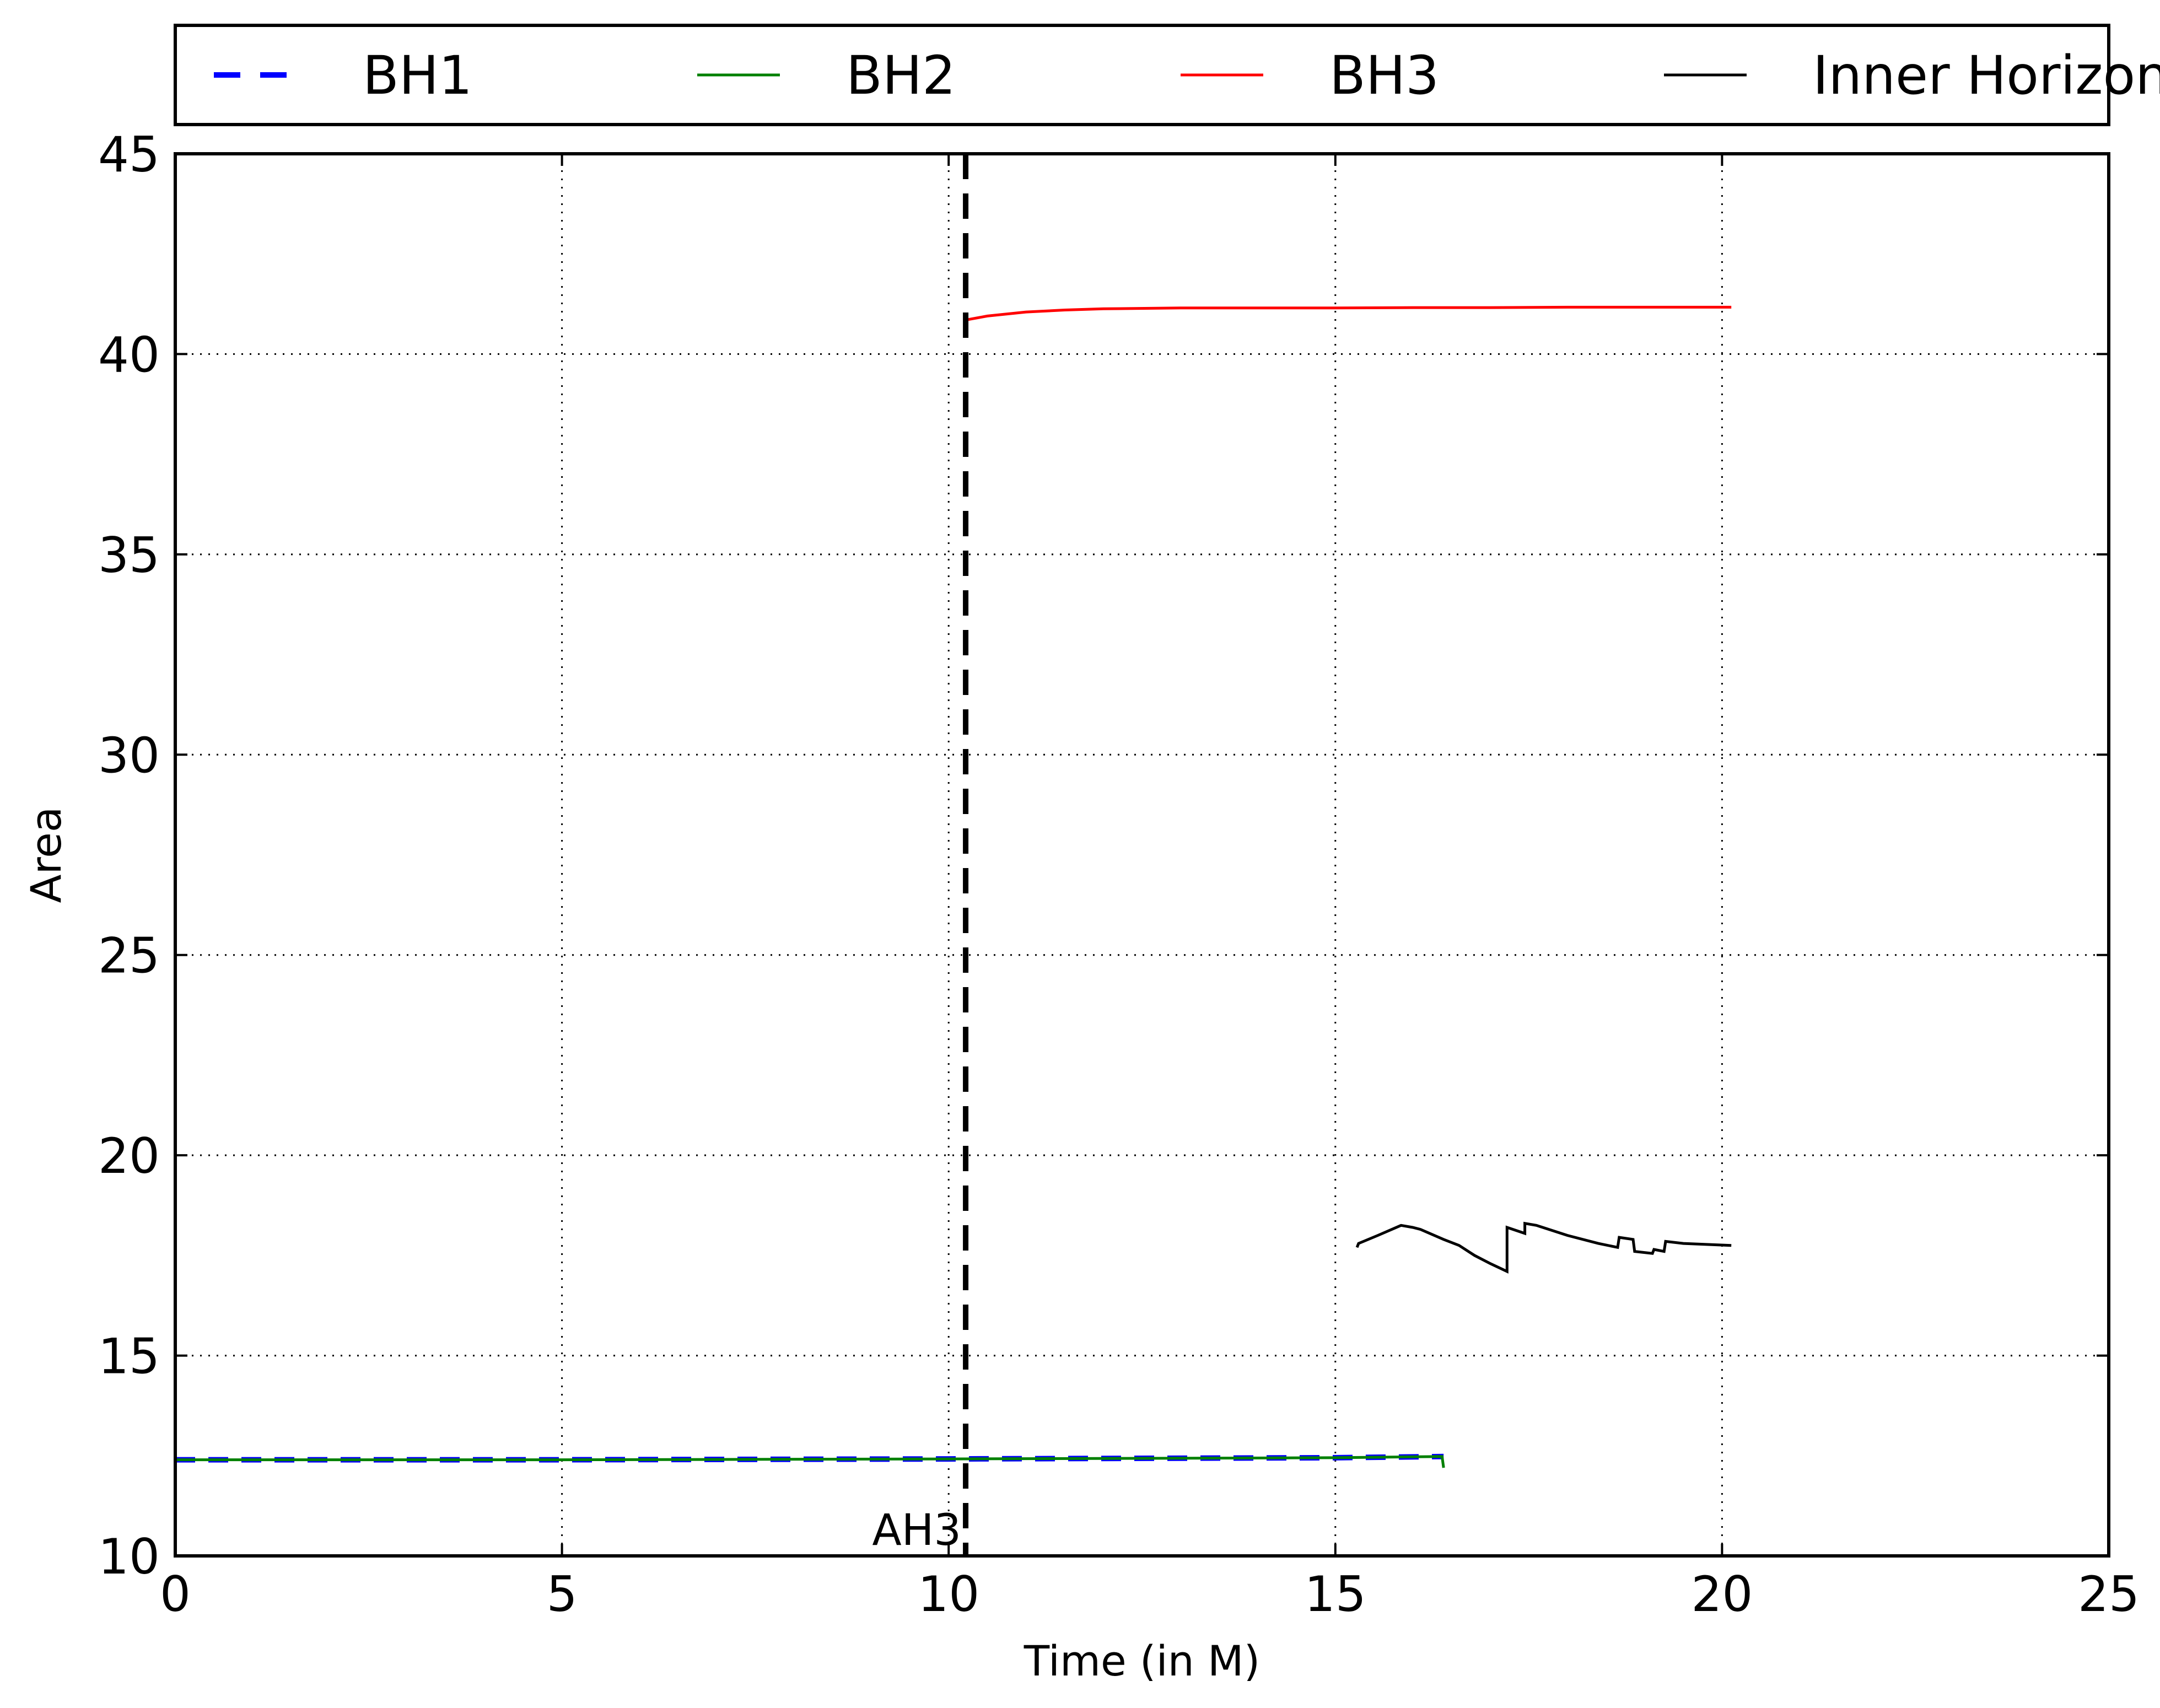 The width and height of the screenshot is (2160, 1708). I want to click on y-tick-label: 40, so click(129, 354).